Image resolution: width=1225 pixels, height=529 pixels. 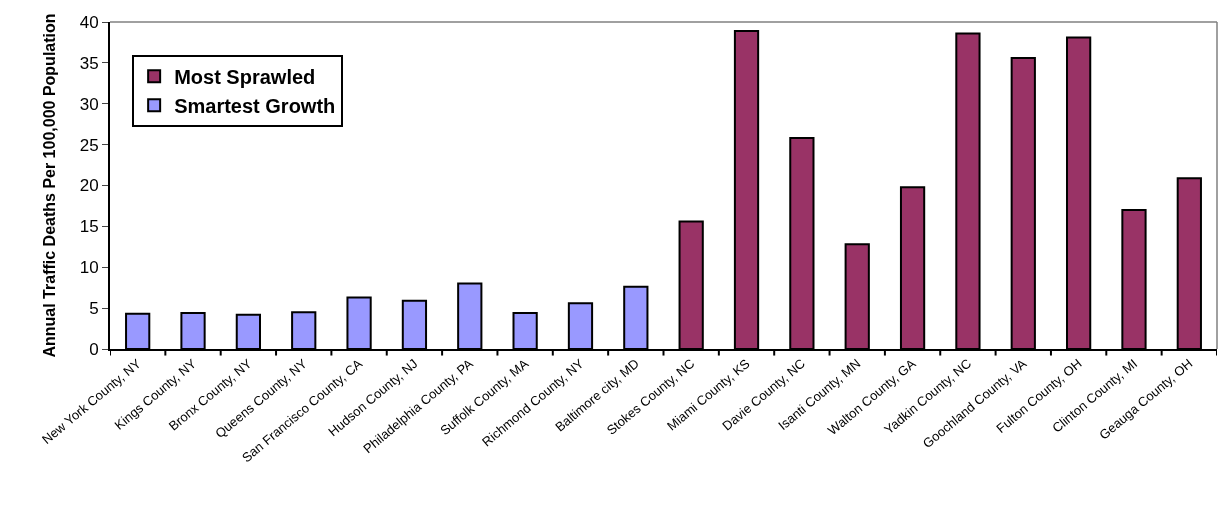 I want to click on y-tick-label: 40, so click(x=89, y=22).